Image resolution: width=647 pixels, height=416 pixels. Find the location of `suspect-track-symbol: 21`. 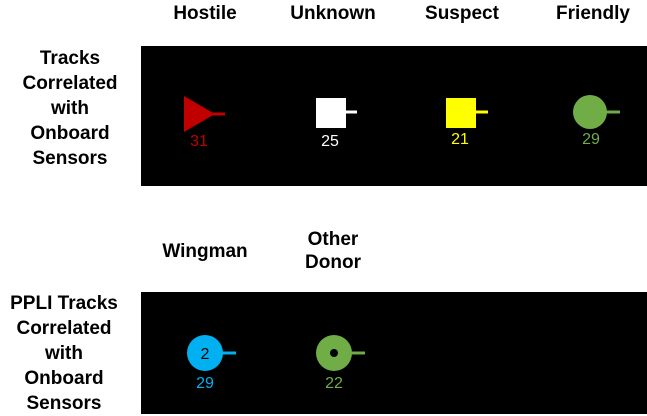

suspect-track-symbol: 21 is located at coordinates (467, 123).